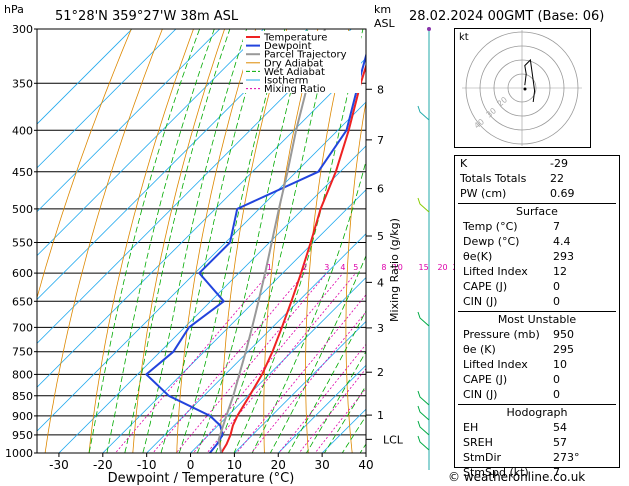 This screenshot has width=629, height=486. I want to click on legend-background, so click(302, 62).